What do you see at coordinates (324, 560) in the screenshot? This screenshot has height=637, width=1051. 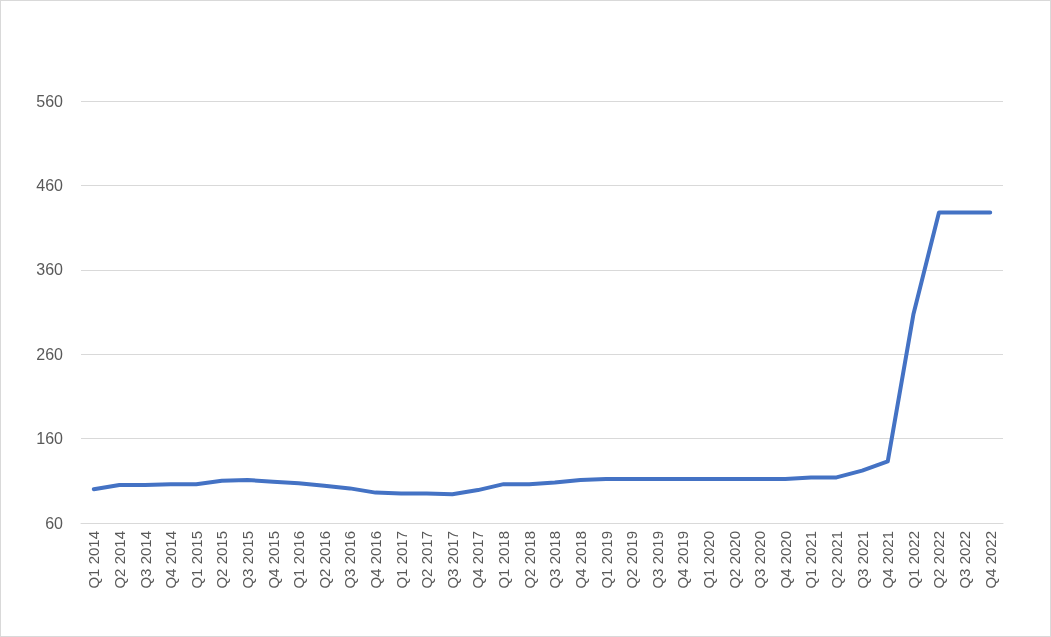 I see `x-tick-label: Q2 2016` at bounding box center [324, 560].